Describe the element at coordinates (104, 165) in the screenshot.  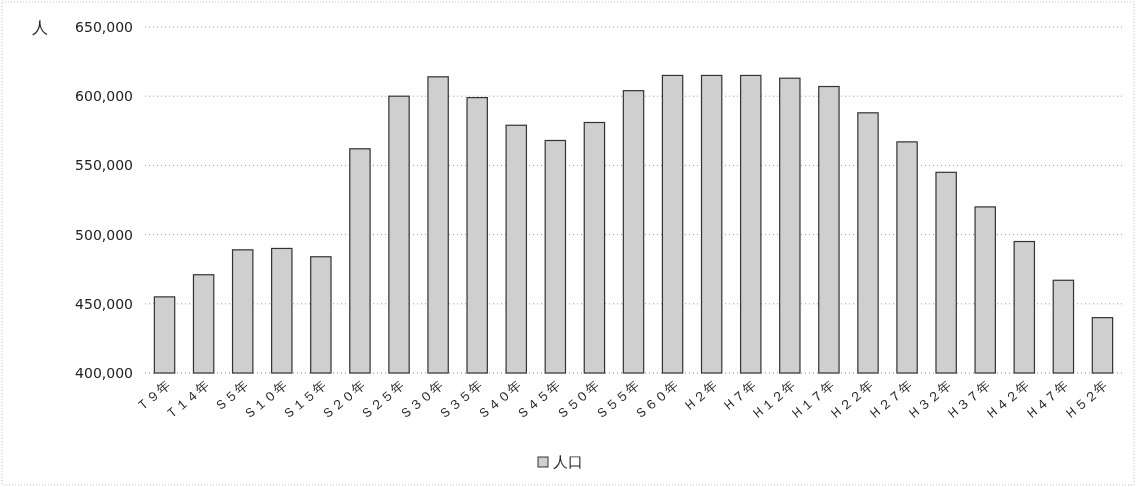
I see `y-tick-label: 550,000` at that location.